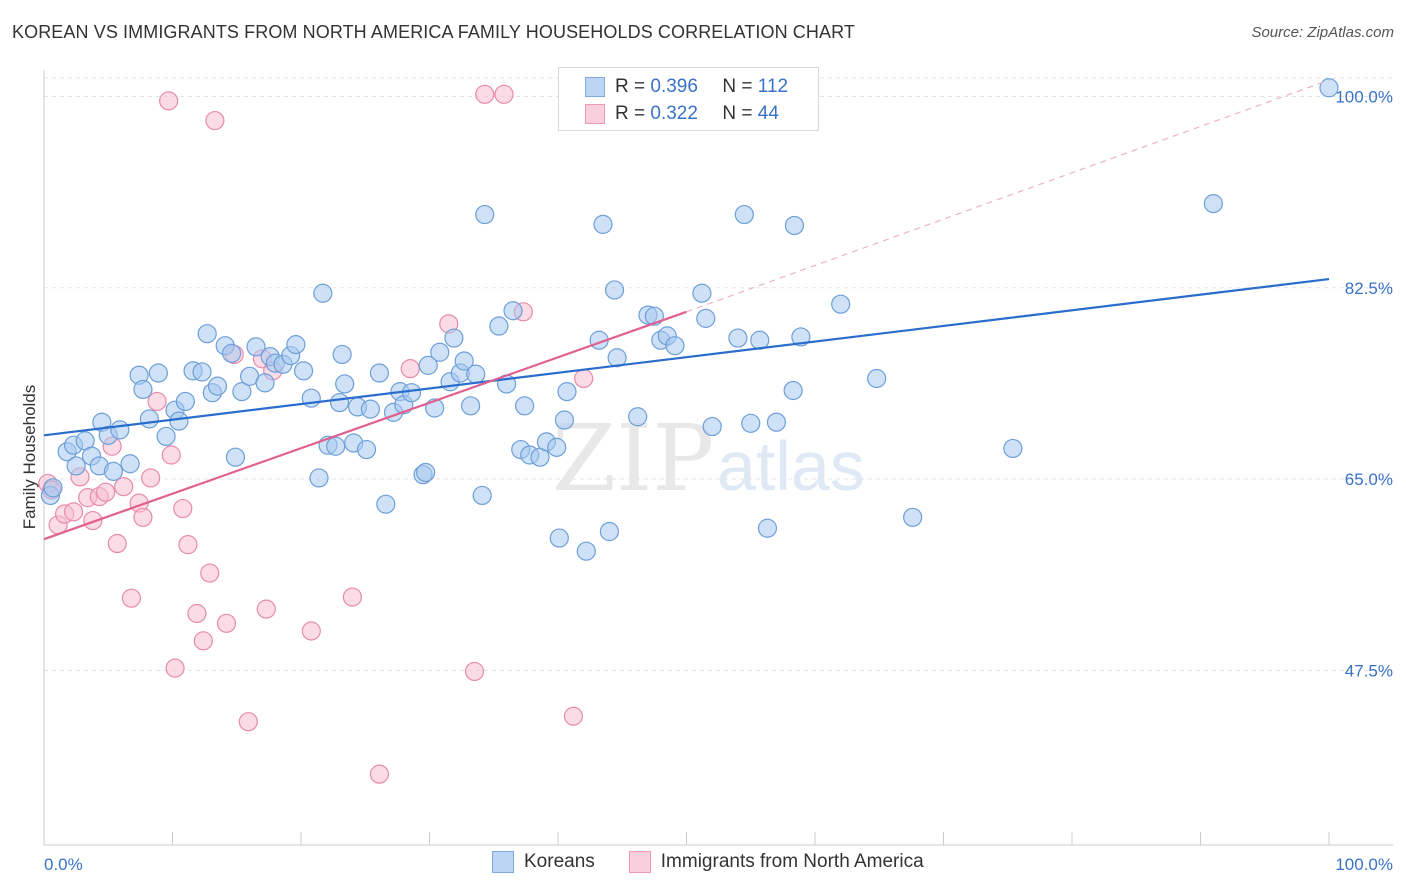  I want to click on y-tick-label: 82.5%, so click(1369, 288).